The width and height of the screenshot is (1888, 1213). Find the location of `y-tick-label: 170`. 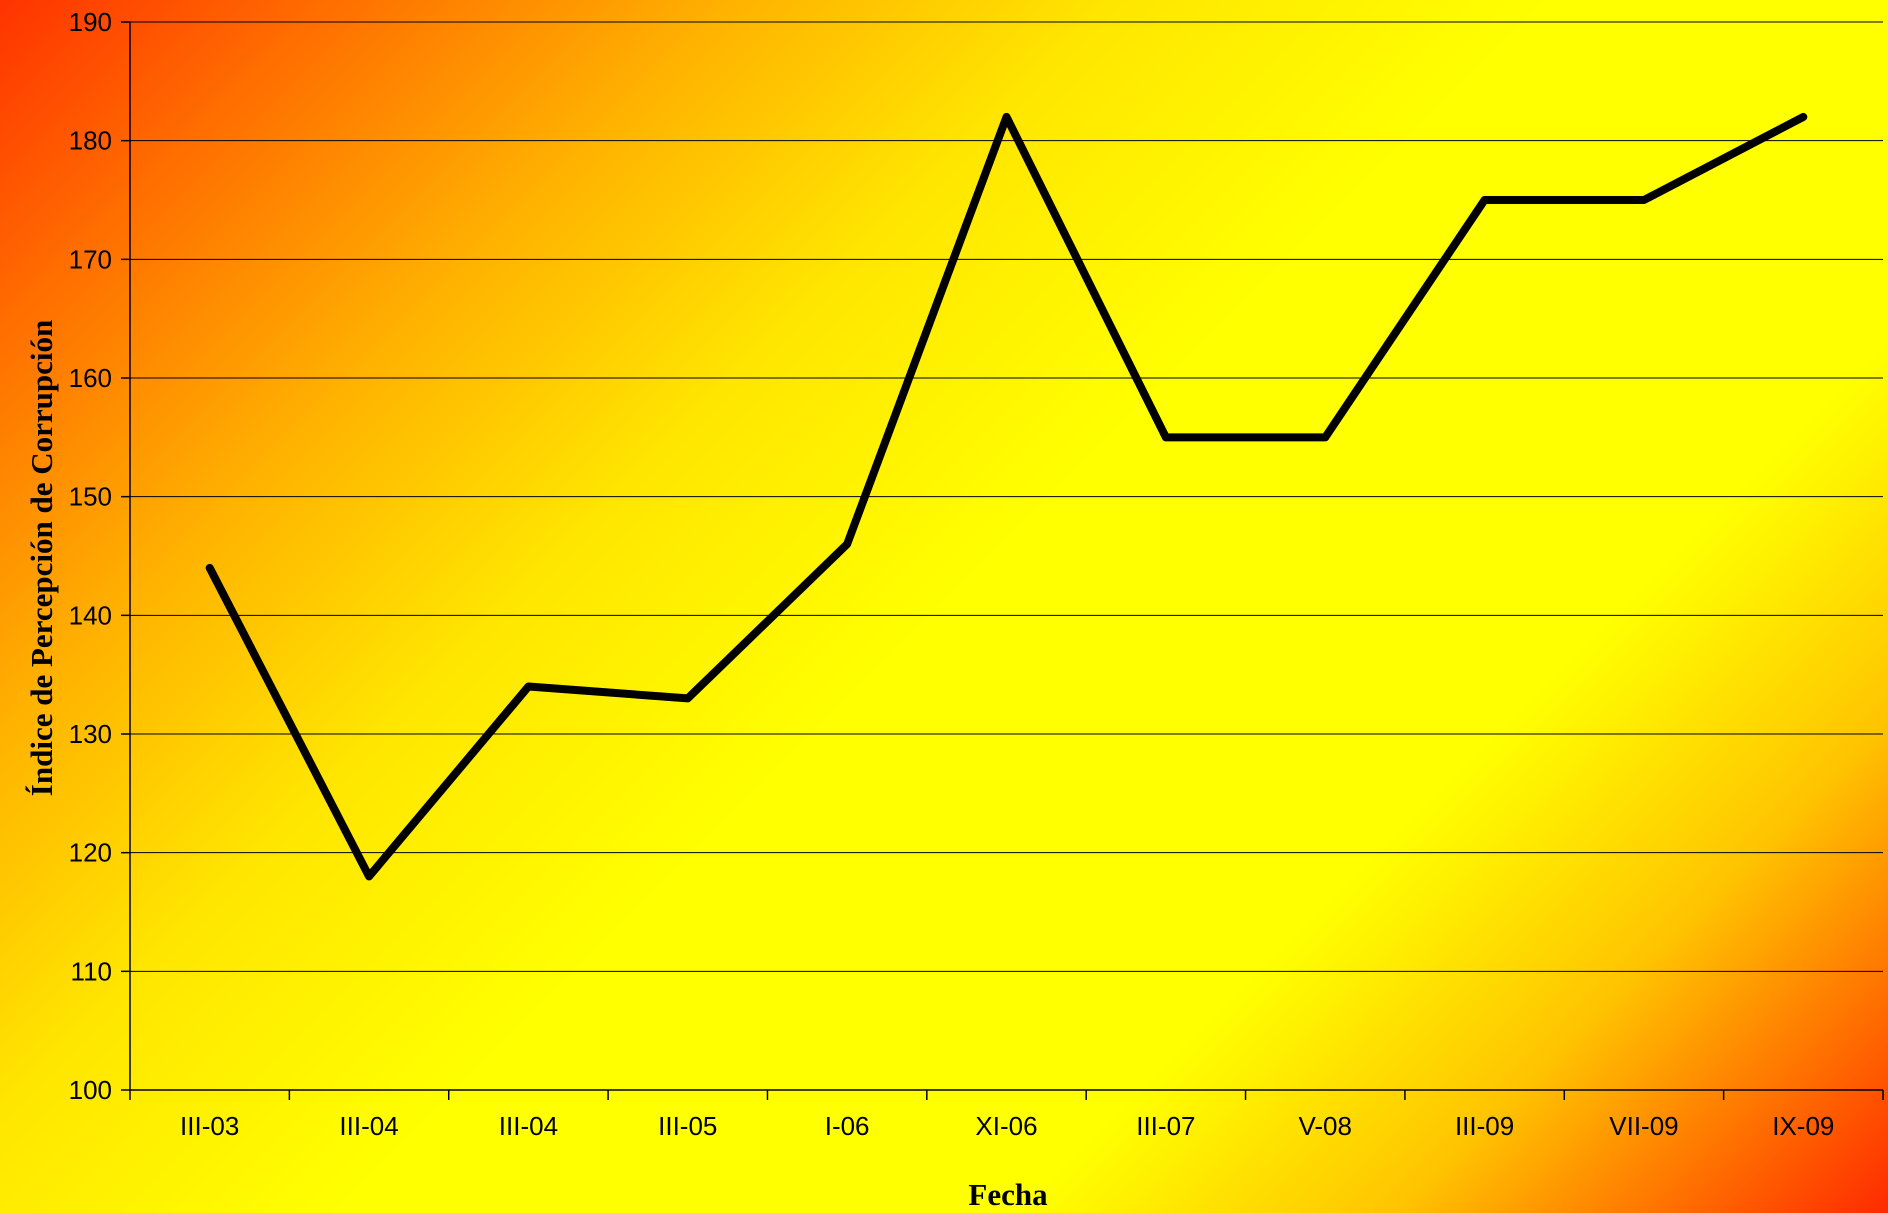

y-tick-label: 170 is located at coordinates (90, 259).